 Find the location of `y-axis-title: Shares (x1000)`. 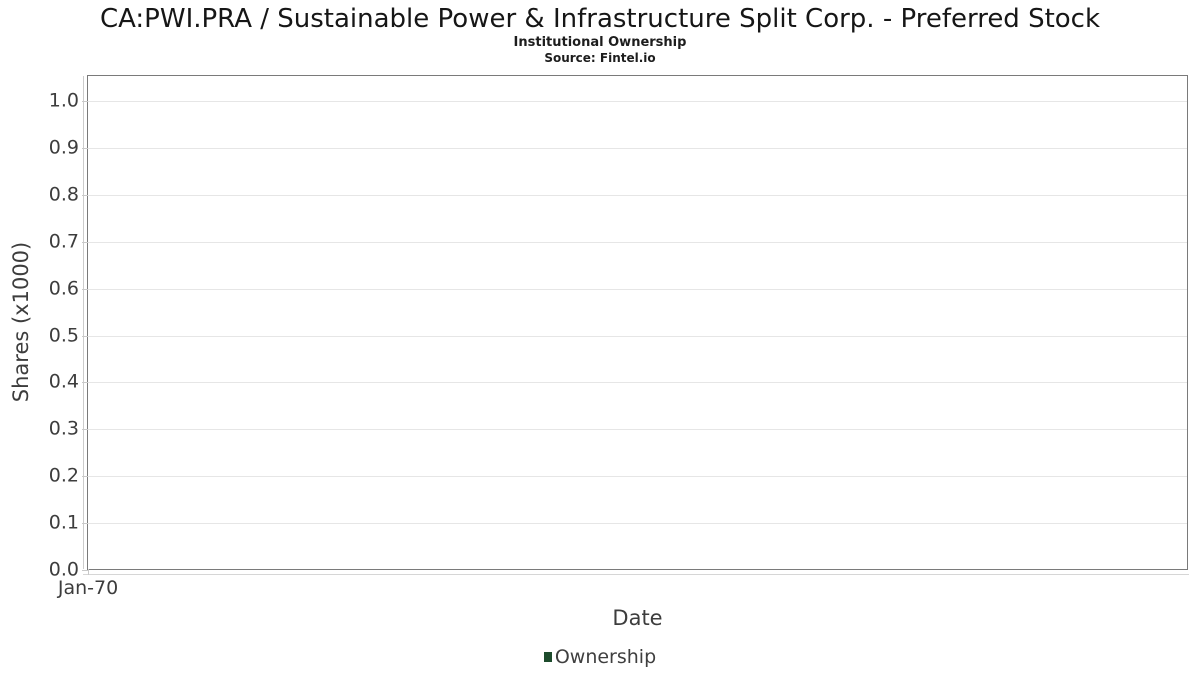

y-axis-title: Shares (x1000) is located at coordinates (21, 322).